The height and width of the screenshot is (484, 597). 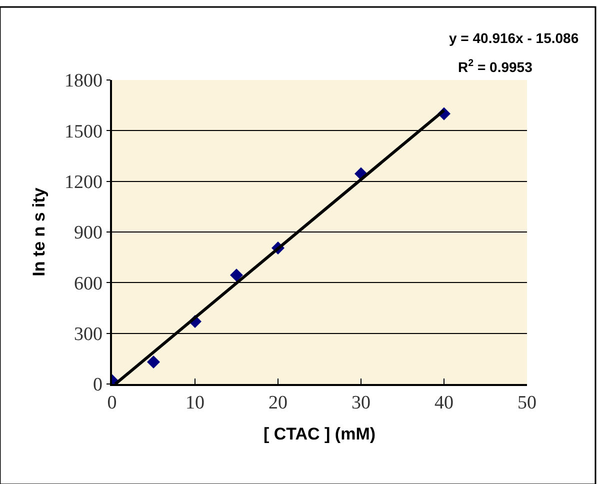 What do you see at coordinates (514, 38) in the screenshot?
I see `text: y = 40.916x - 15.086` at bounding box center [514, 38].